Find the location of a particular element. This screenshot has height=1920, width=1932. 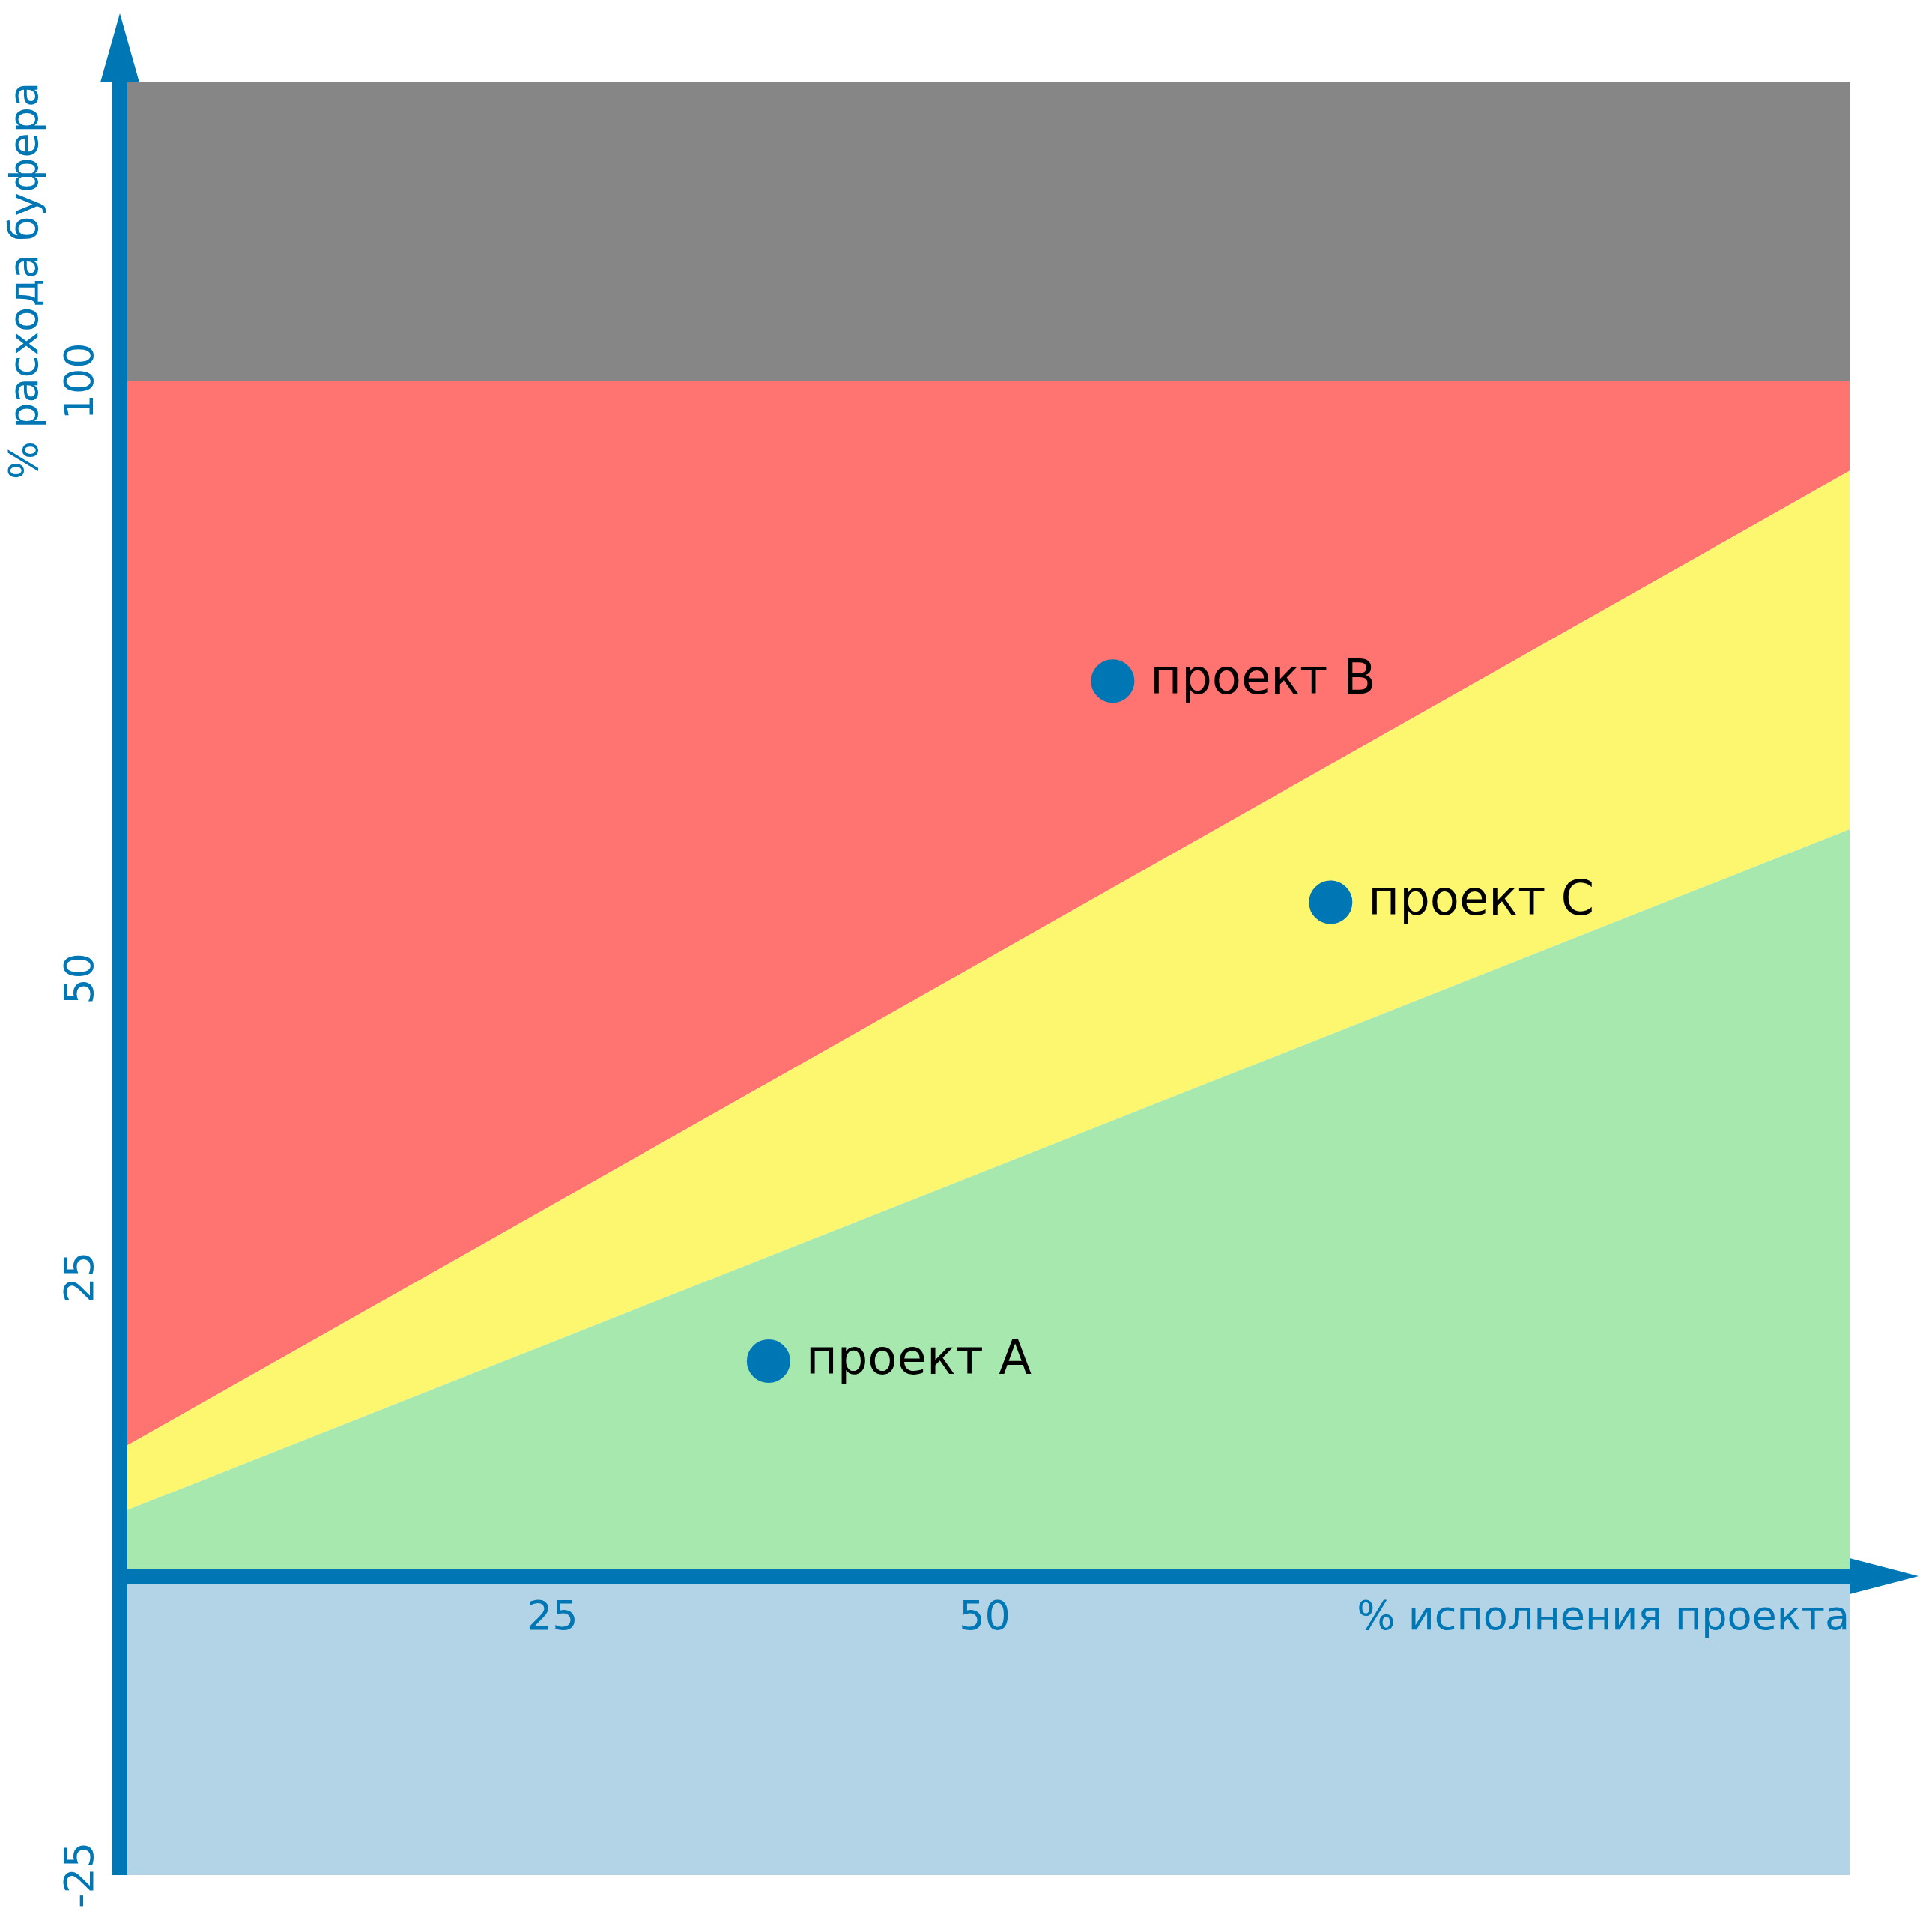

y-tick-label: -25 is located at coordinates (79, 1875).